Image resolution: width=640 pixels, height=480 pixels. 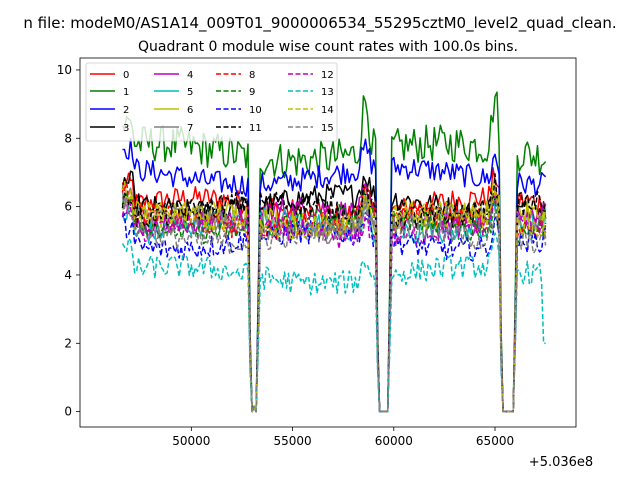 What do you see at coordinates (126, 92) in the screenshot?
I see `legend-label-1: 1` at bounding box center [126, 92].